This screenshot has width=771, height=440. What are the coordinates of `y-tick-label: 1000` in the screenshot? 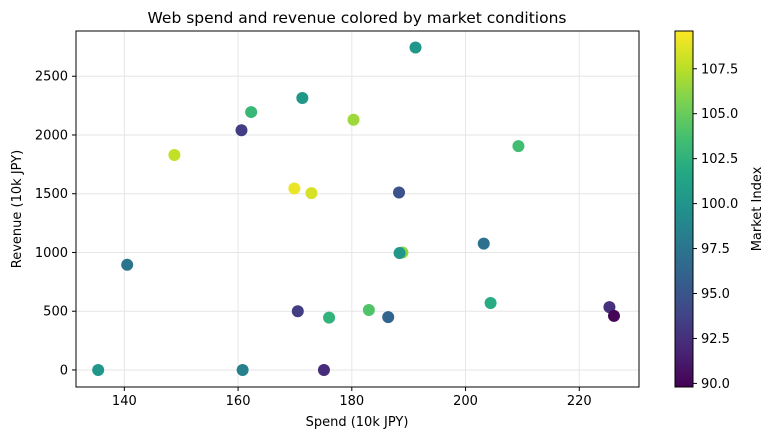 It's located at (51, 253).